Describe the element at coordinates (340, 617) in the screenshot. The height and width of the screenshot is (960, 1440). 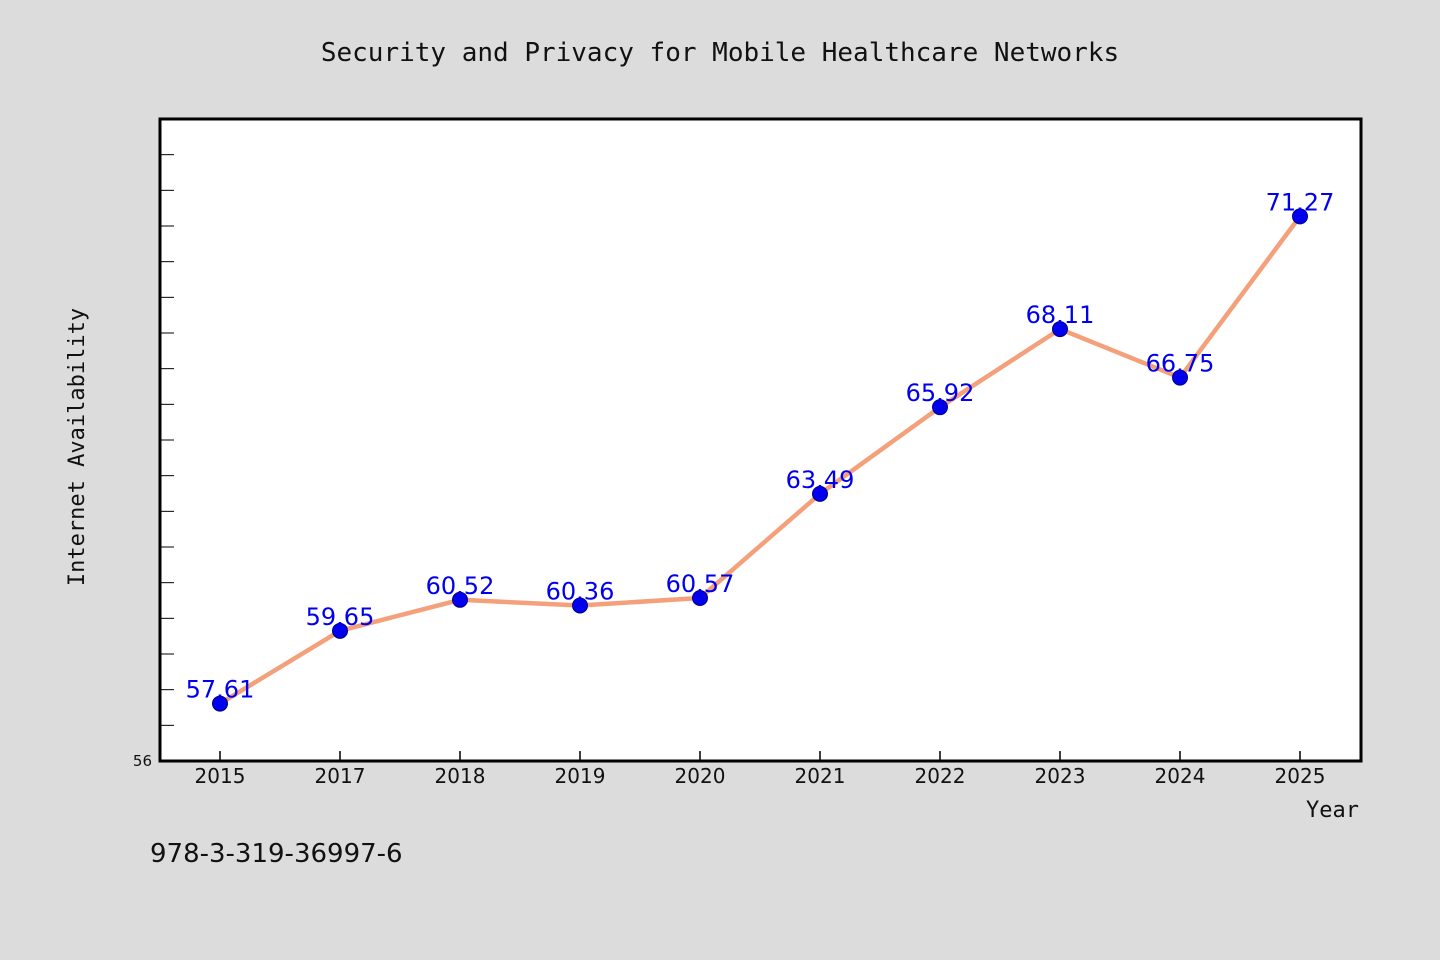
I see `data-label: 59.65` at that location.